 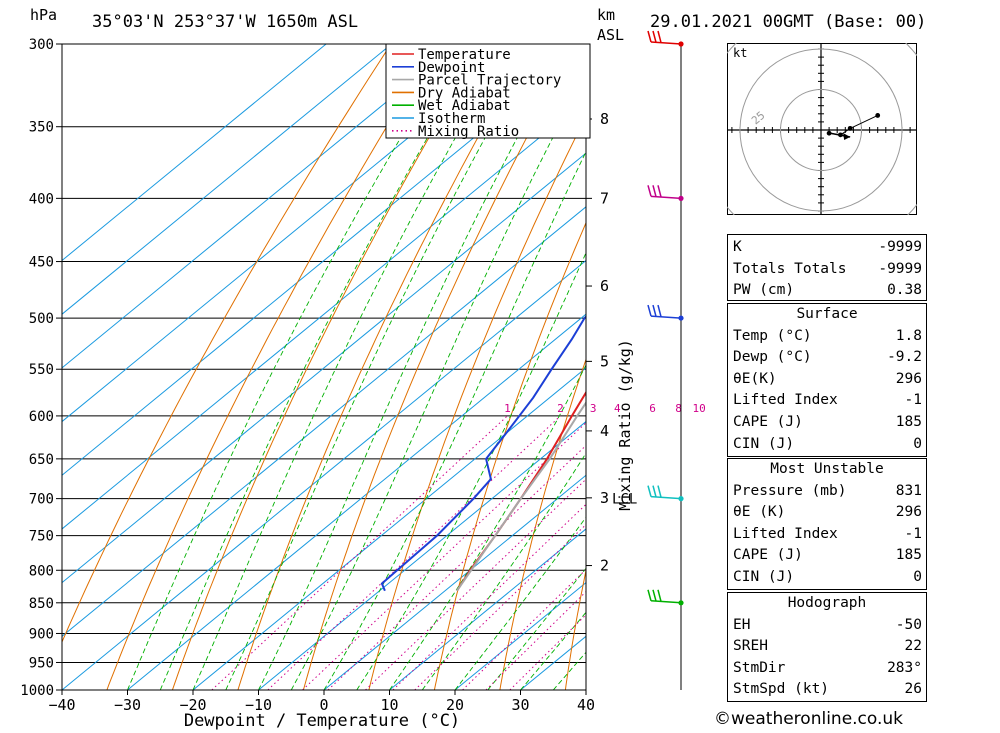 I want to click on pressure-label-1000: 1000, so click(x=37, y=691).